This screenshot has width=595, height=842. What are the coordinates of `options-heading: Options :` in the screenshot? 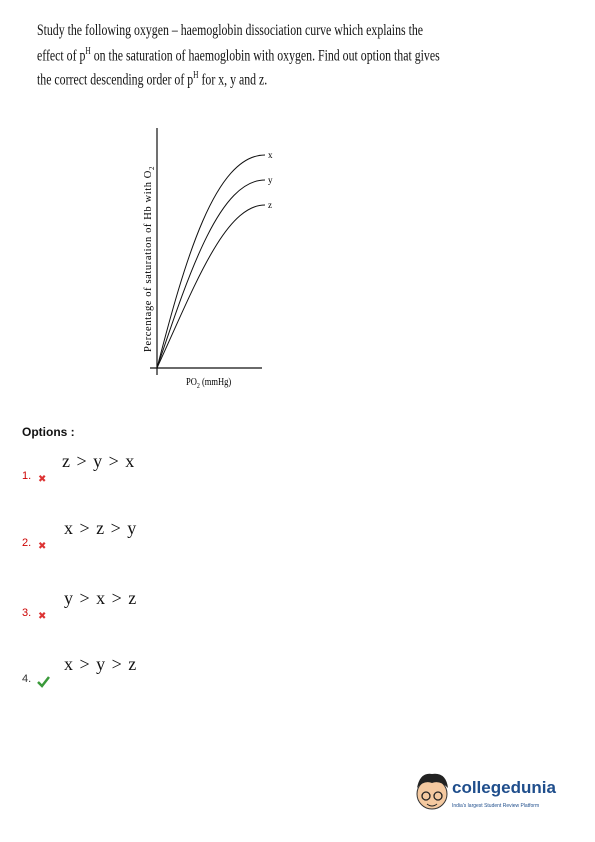 It's located at (48, 432).